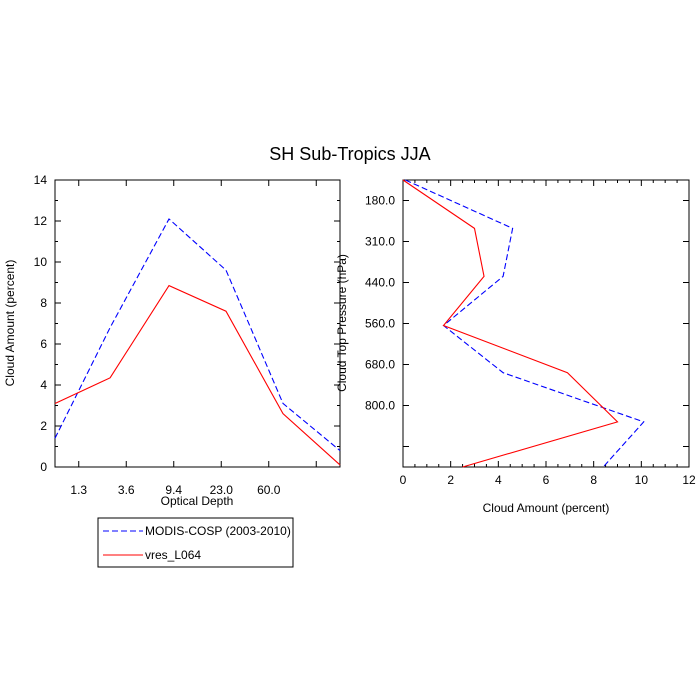 This screenshot has width=700, height=700. I want to click on chart-title: SH Sub-Tropics JJA, so click(349, 154).